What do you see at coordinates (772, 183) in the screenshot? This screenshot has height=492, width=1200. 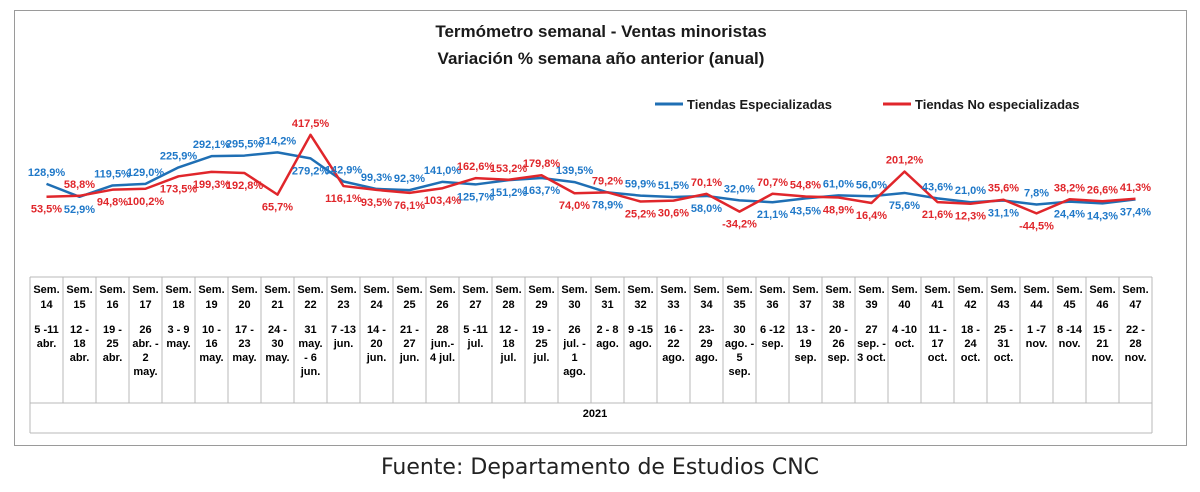 I see `data-label-no-especializadas: 70,7%` at bounding box center [772, 183].